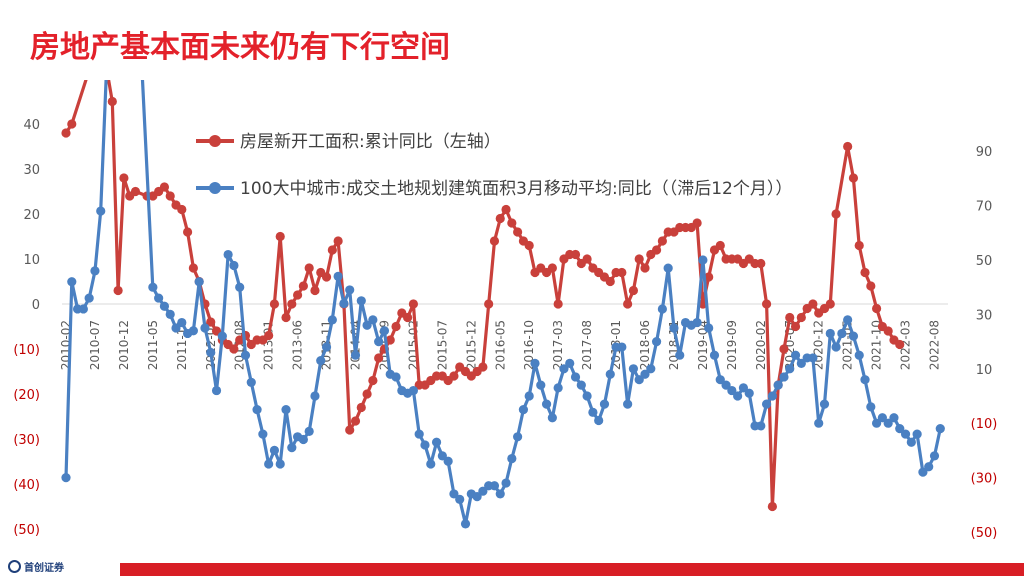 The width and height of the screenshot is (1024, 576). Describe the element at coordinates (370, 142) in the screenshot. I see `legend-label: 房屋新开工面积:累计同比（左轴）` at that location.